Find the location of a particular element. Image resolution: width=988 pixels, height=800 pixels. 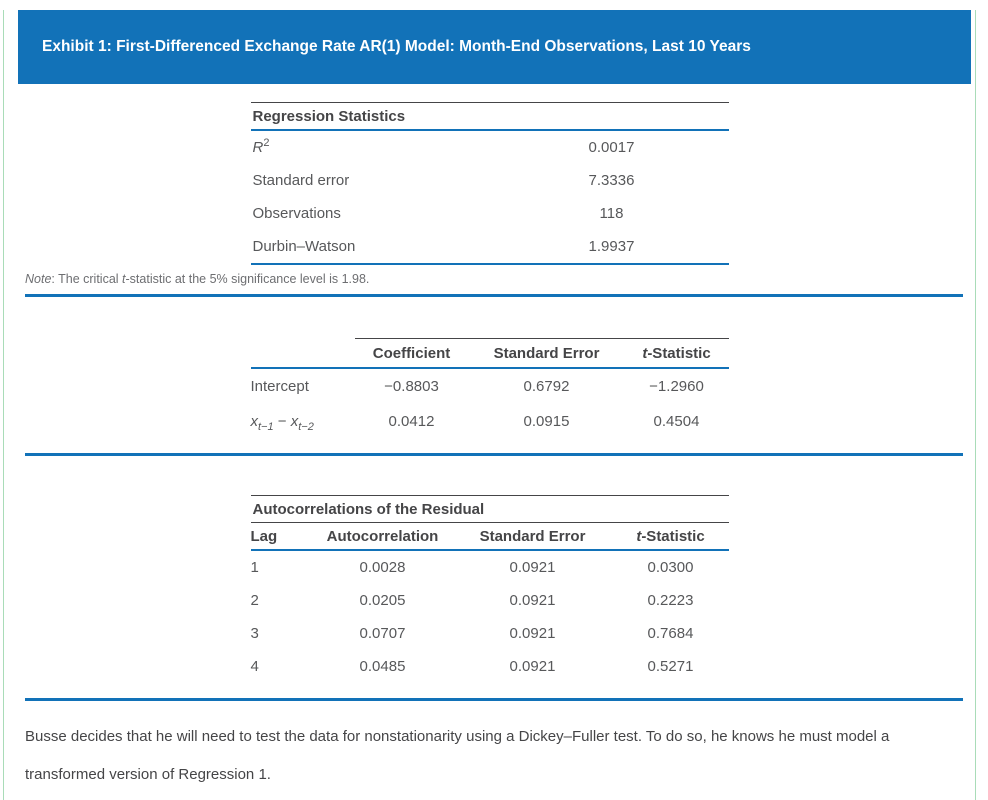

table-row-intercept: Intercept −0.8803 0.6792 −1.2960 is located at coordinates (490, 386).